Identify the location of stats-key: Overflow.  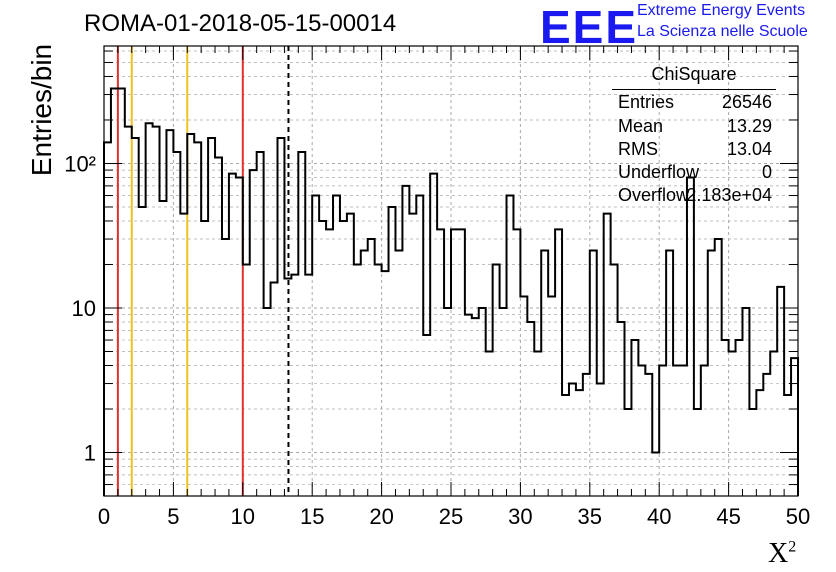
(654, 195).